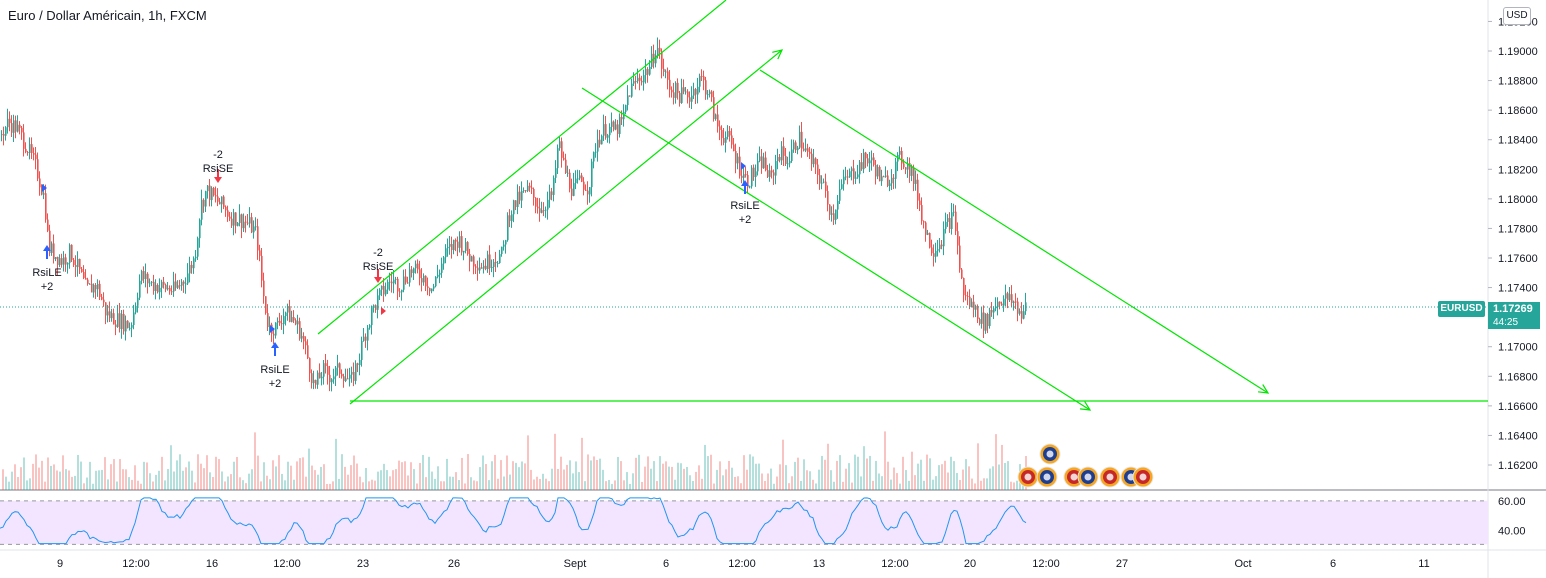 The image size is (1546, 578). Describe the element at coordinates (1512, 531) in the screenshot. I see `rsi-tick-label: 40.00` at that location.